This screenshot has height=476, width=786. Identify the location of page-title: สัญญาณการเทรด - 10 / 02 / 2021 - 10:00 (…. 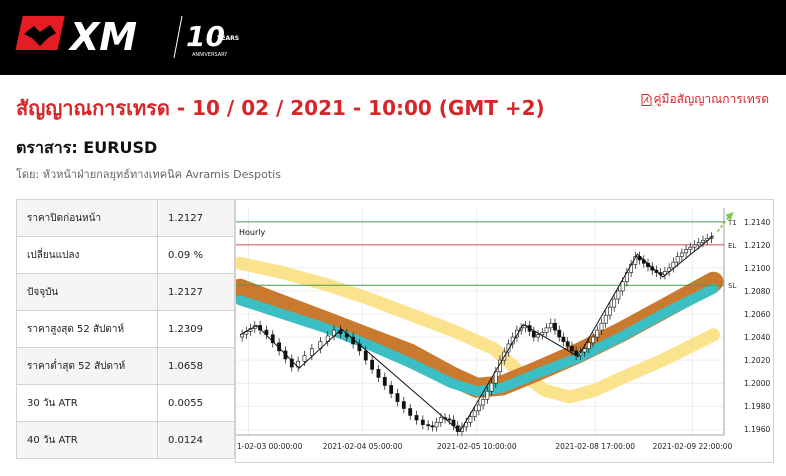
(280, 108).